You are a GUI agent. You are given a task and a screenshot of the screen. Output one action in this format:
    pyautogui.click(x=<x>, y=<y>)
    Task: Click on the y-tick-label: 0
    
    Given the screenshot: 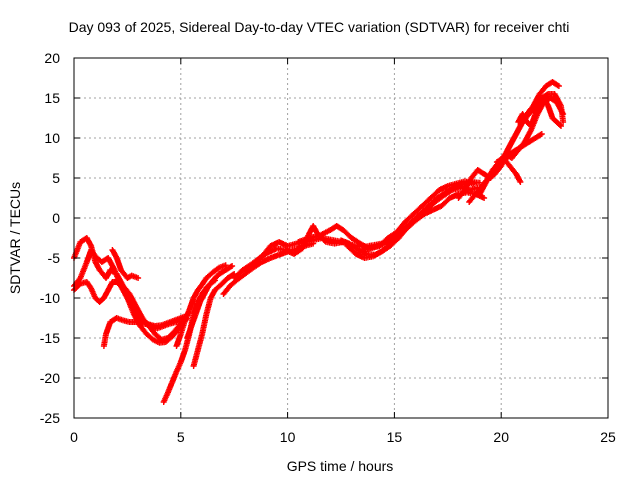 What is the action you would take?
    pyautogui.click(x=56, y=218)
    